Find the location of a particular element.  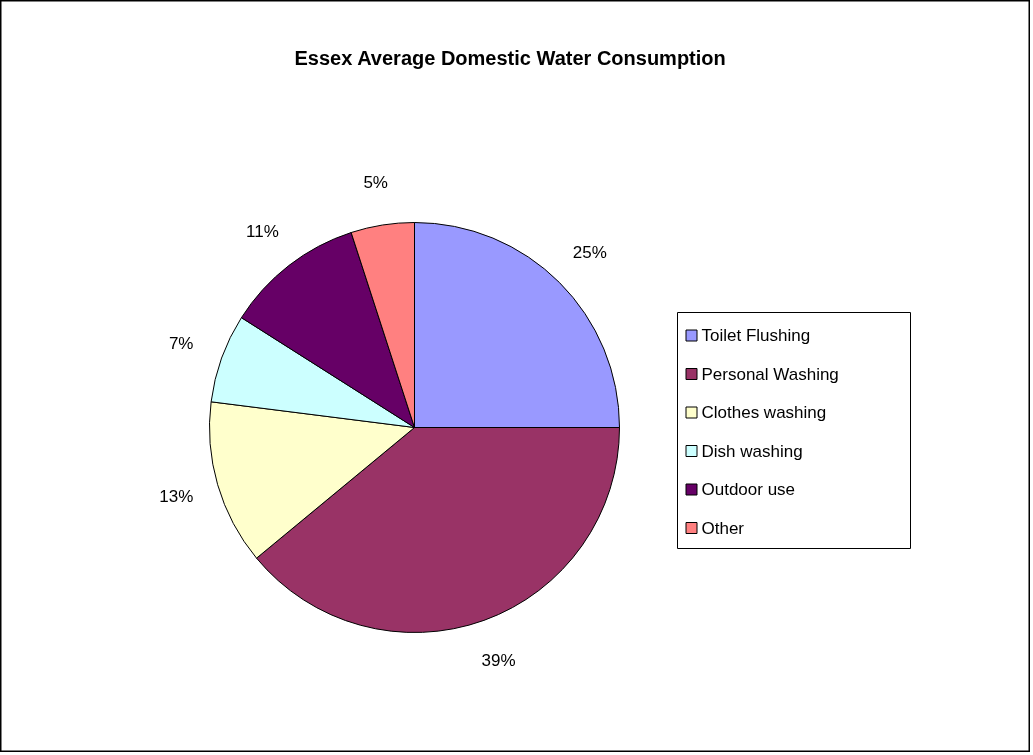

data-label: 5% is located at coordinates (375, 183).